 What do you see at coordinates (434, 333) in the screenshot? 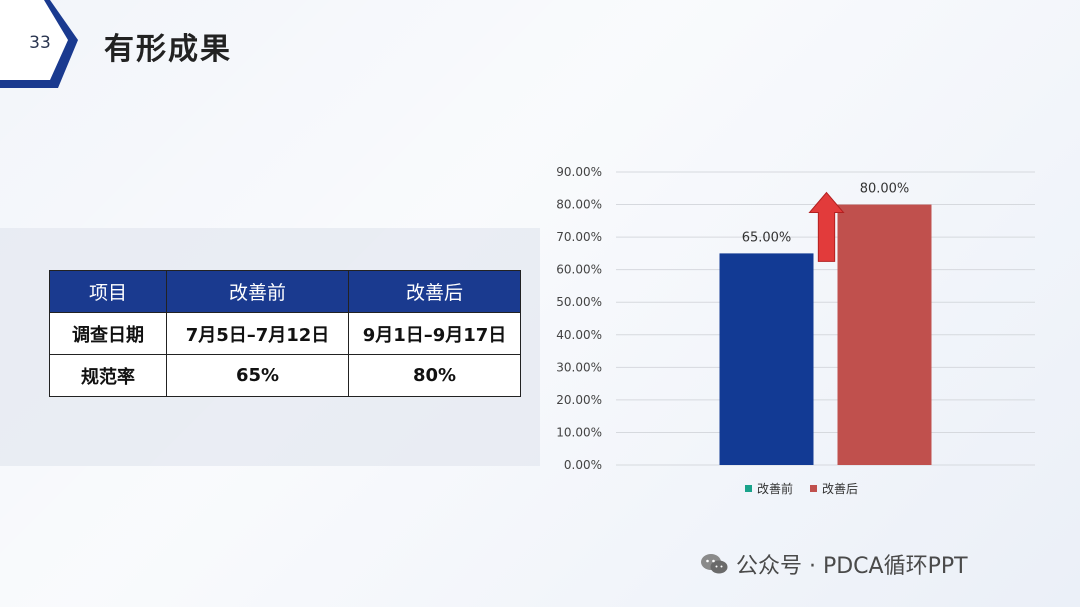
I see `table-cell: 9月1日–9月17日` at bounding box center [434, 333].